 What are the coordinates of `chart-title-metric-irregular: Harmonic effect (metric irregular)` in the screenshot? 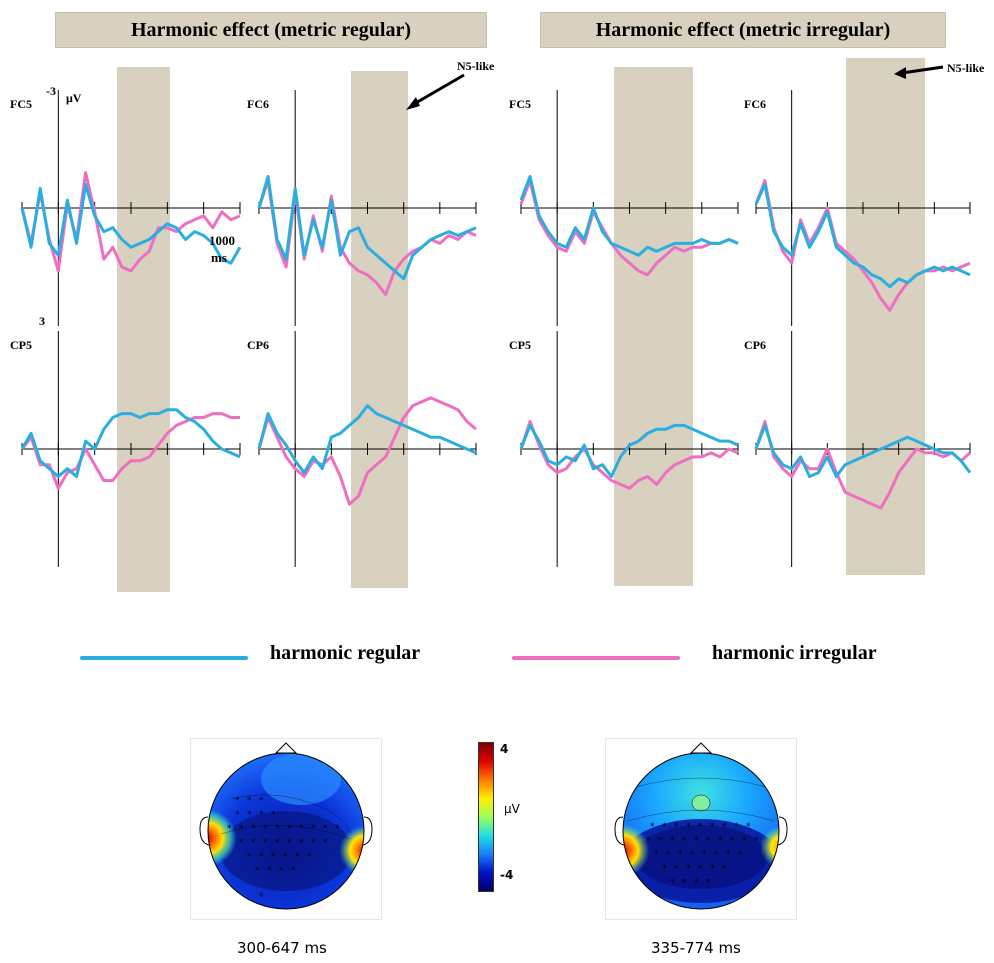 It's located at (743, 30).